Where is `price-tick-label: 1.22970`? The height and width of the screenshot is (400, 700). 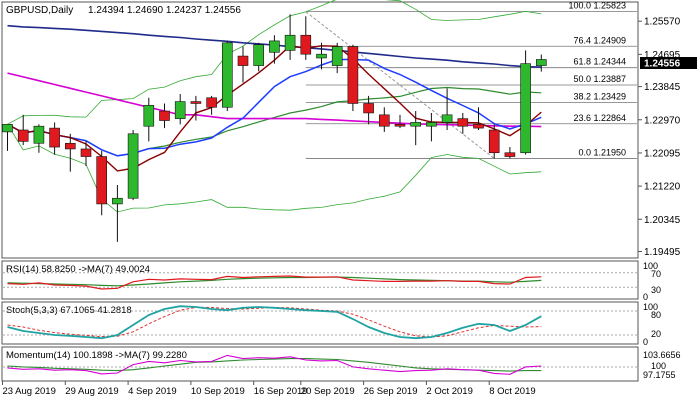 price-tick-label: 1.22970 is located at coordinates (662, 120).